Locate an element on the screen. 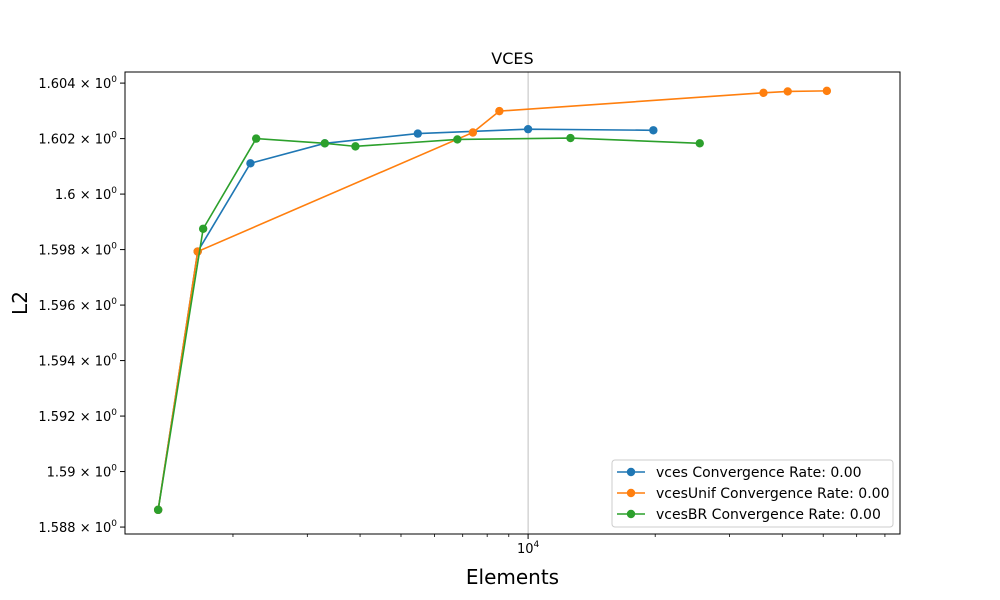 The image size is (1000, 600). y-tick-label: 1.592 × 100 is located at coordinates (77, 416).